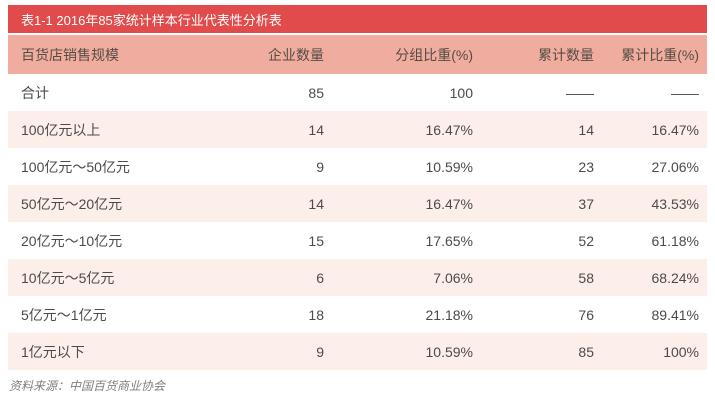 The height and width of the screenshot is (402, 715). What do you see at coordinates (586, 166) in the screenshot?
I see `value-cell: 23` at bounding box center [586, 166].